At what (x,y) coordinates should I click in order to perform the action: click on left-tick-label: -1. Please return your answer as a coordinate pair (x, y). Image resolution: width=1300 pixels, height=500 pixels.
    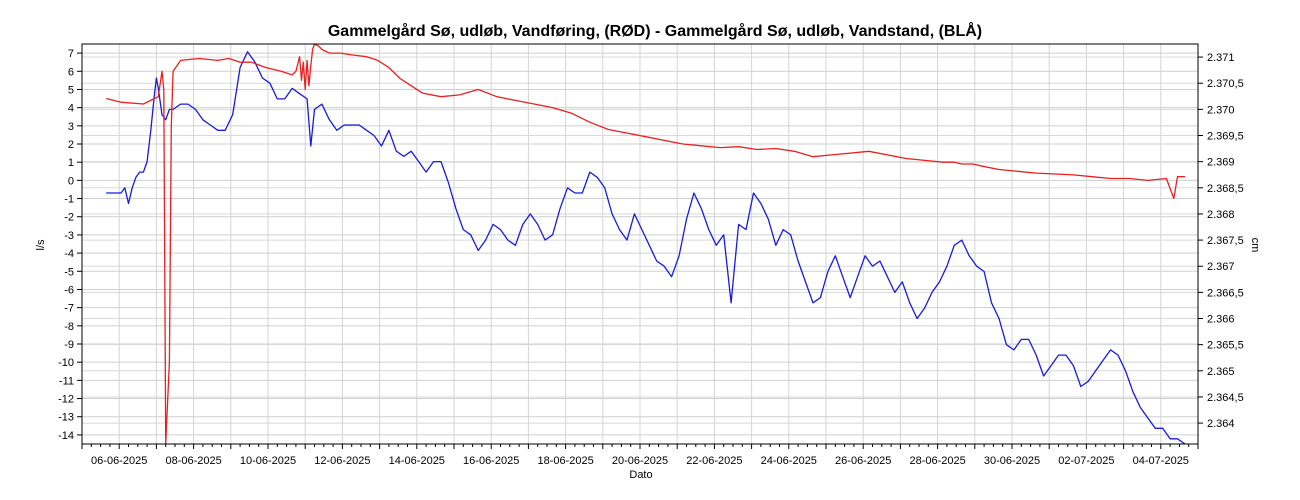
    Looking at the image, I should click on (69, 200).